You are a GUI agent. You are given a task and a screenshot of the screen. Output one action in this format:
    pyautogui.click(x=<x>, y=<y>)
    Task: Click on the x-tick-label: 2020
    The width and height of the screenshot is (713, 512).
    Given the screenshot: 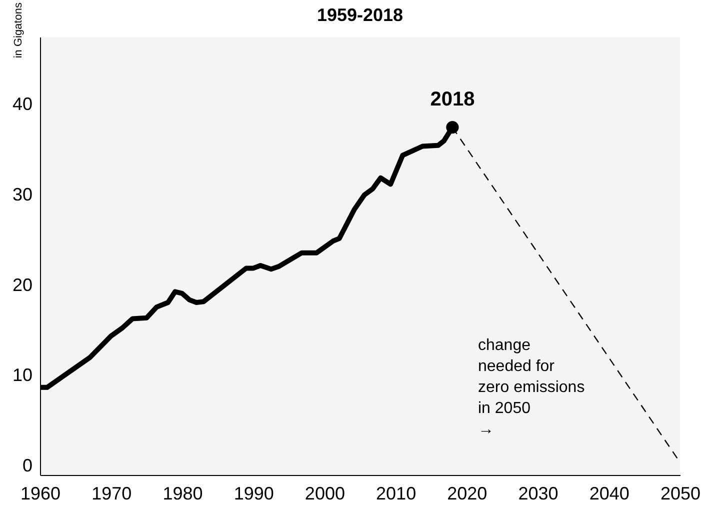 What is the action you would take?
    pyautogui.click(x=467, y=494)
    